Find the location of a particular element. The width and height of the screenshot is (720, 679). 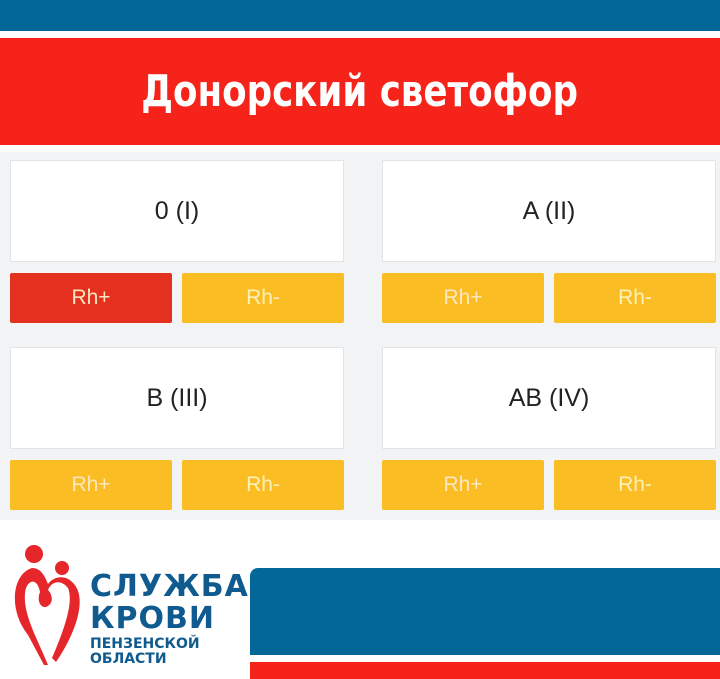

rh-negative-2: Rh- is located at coordinates (263, 485).